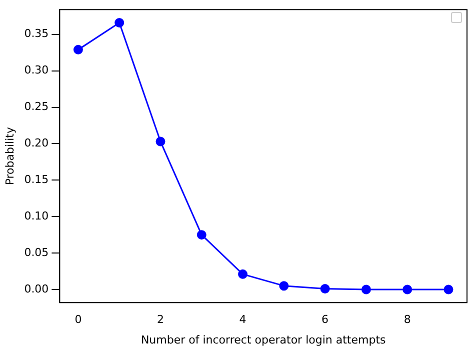 The width and height of the screenshot is (474, 351). I want to click on x-tick-label: 0, so click(78, 319).